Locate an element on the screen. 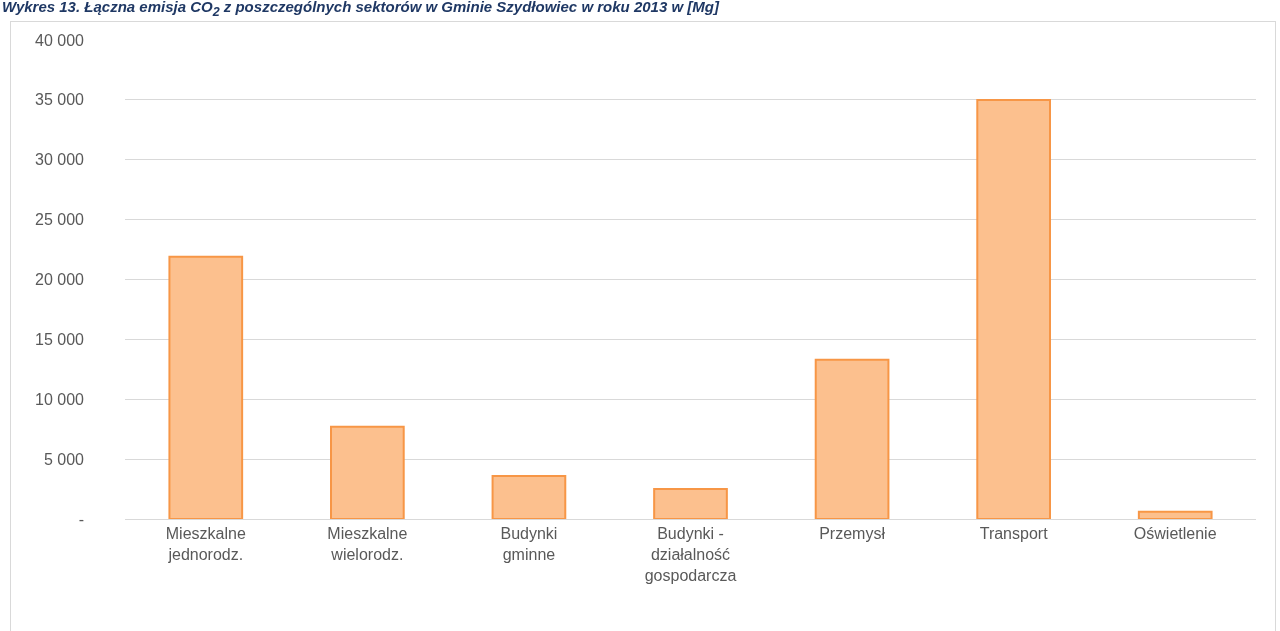 Image resolution: width=1280 pixels, height=631 pixels. x-tick-label: Budynki - działalność gospodarcza is located at coordinates (690, 554).